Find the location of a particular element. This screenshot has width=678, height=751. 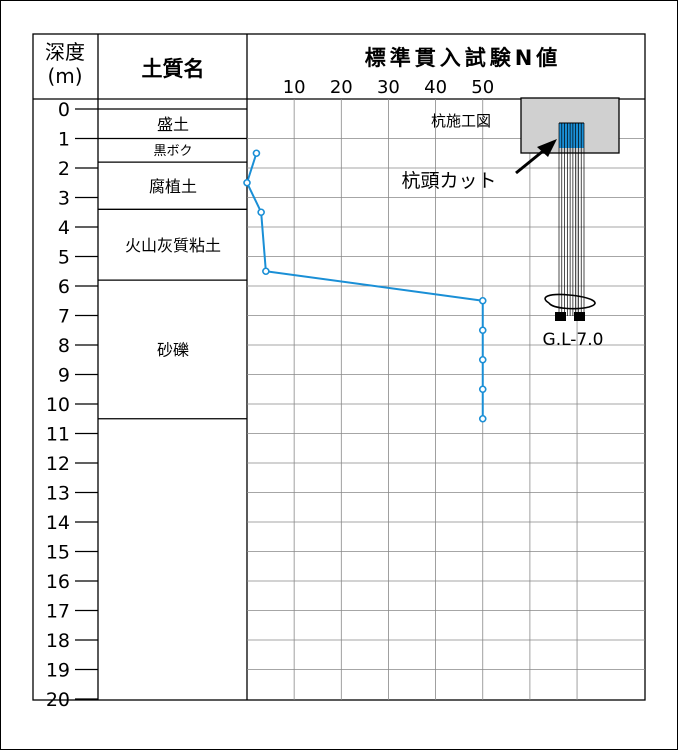

n-tick-label: 40 is located at coordinates (435, 87).